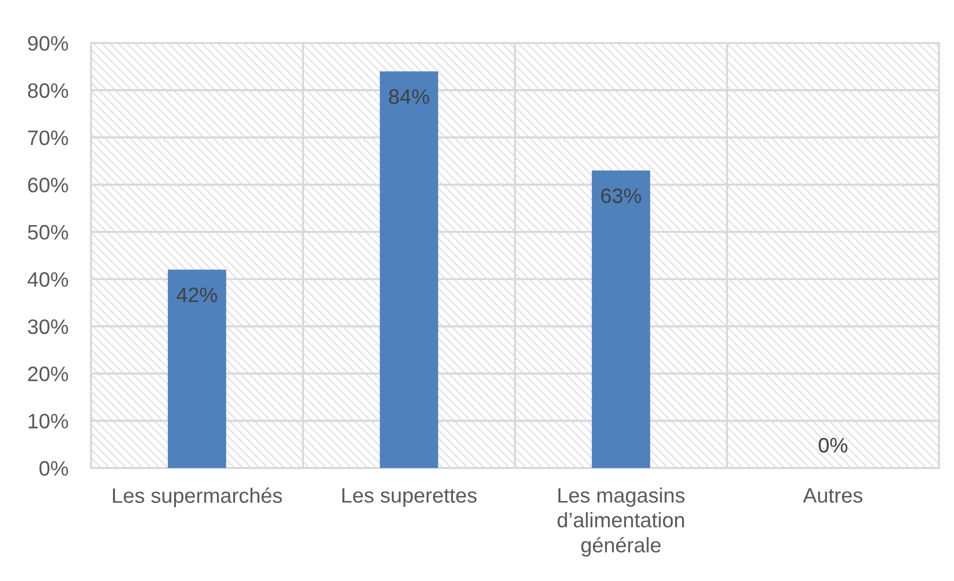  I want to click on data-label: 63%, so click(621, 196).